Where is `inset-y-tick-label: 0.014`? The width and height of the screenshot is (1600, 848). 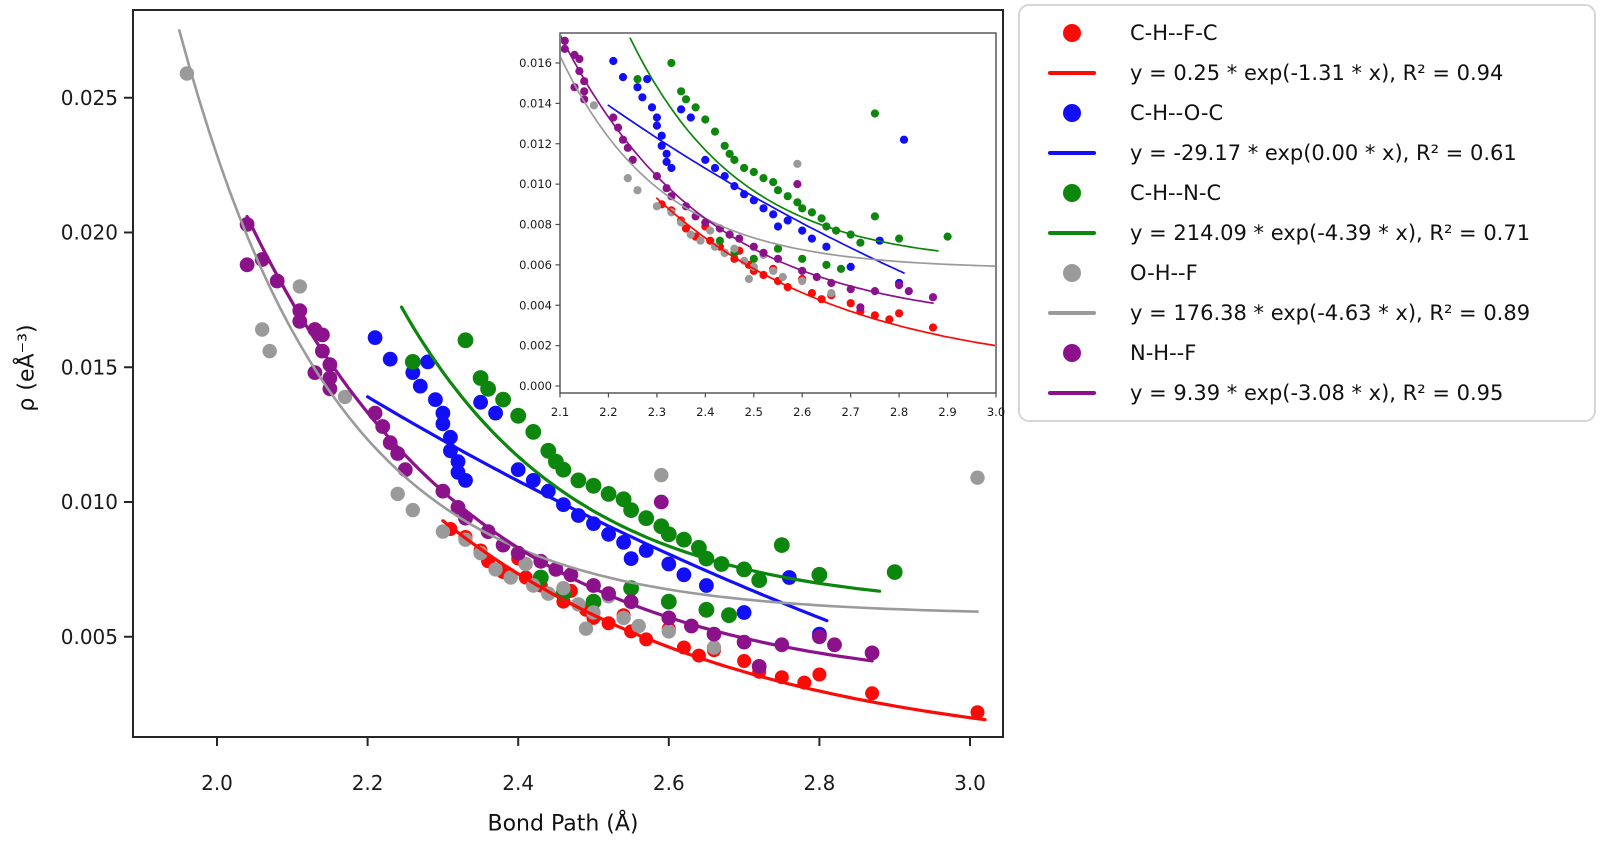 inset-y-tick-label: 0.014 is located at coordinates (535, 103).